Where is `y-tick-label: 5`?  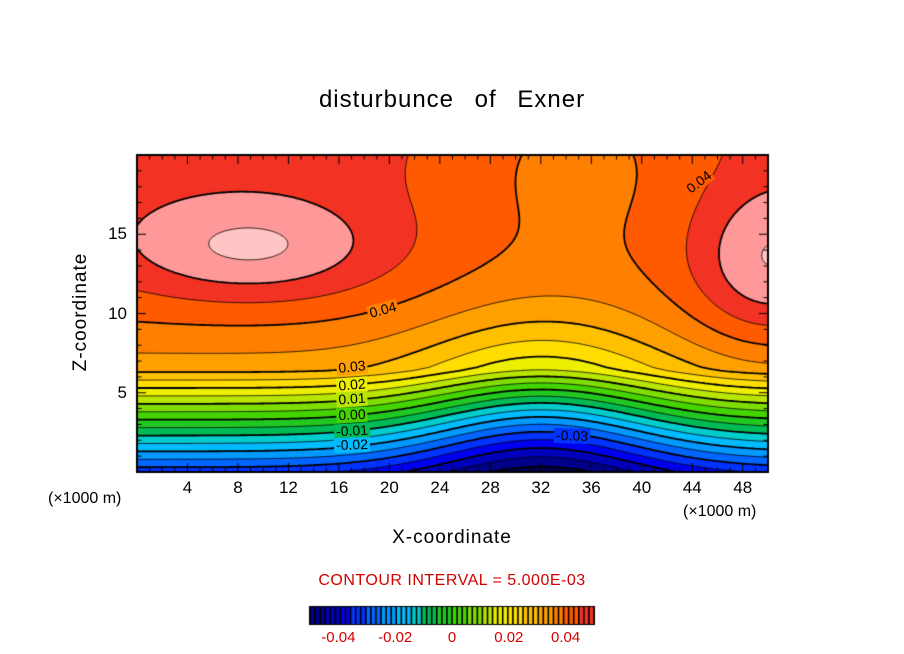 y-tick-label: 5 is located at coordinates (122, 392).